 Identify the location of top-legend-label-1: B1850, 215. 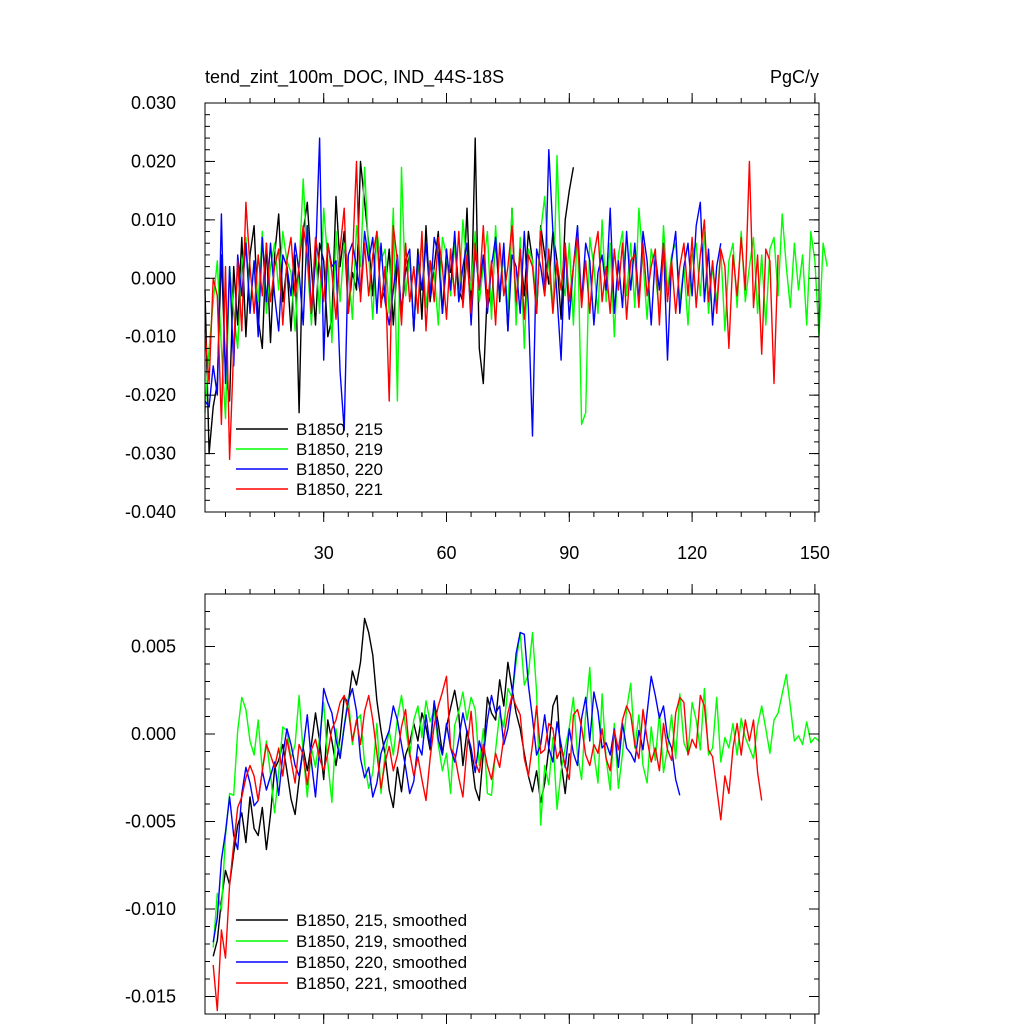
(339, 429).